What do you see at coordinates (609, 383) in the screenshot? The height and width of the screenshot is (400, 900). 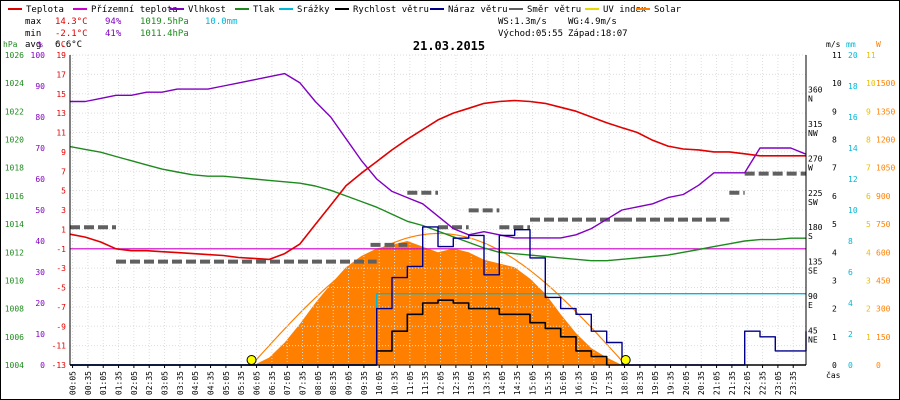 I see `x-tick-label: 17:35` at bounding box center [609, 383].